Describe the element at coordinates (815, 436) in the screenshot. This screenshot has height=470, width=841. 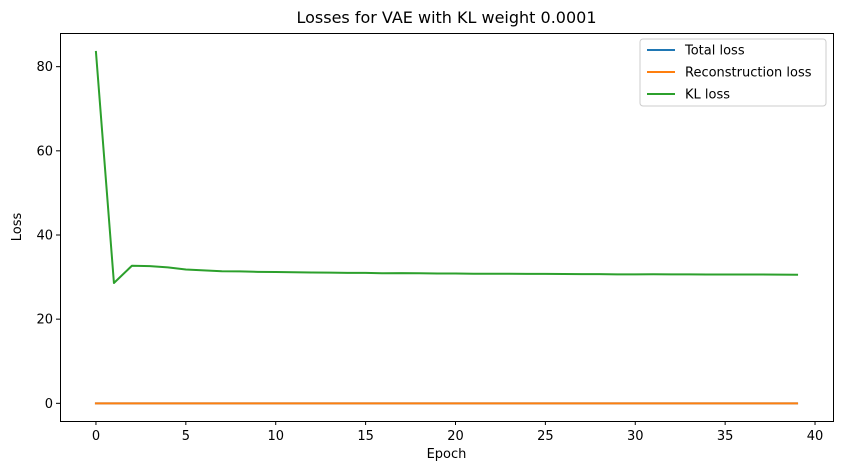
I see `x-tick-label: 40` at that location.